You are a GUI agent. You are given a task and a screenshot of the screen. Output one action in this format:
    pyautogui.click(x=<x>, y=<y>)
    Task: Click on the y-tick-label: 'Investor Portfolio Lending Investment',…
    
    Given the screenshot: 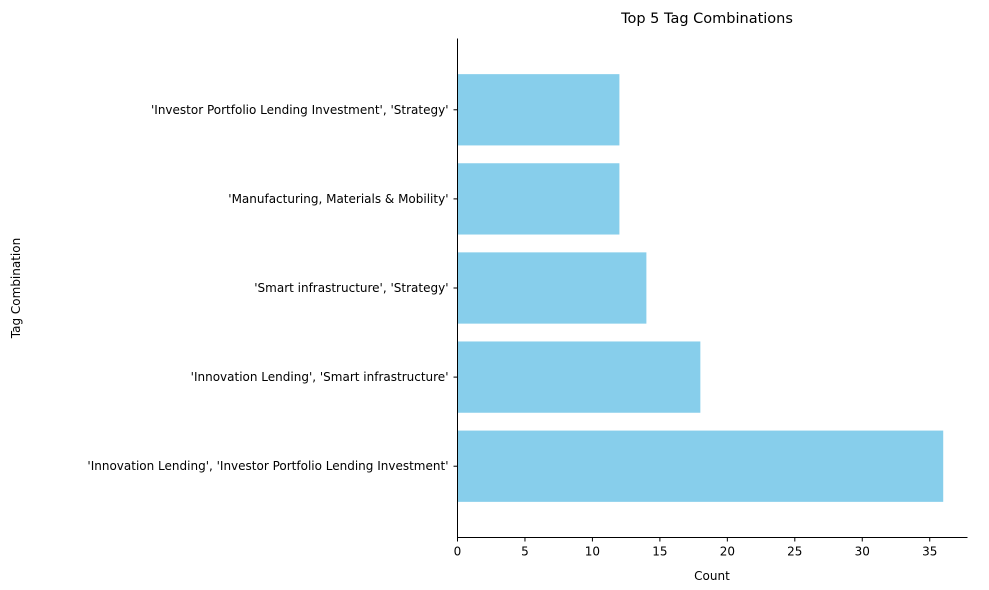 What is the action you would take?
    pyautogui.click(x=300, y=110)
    